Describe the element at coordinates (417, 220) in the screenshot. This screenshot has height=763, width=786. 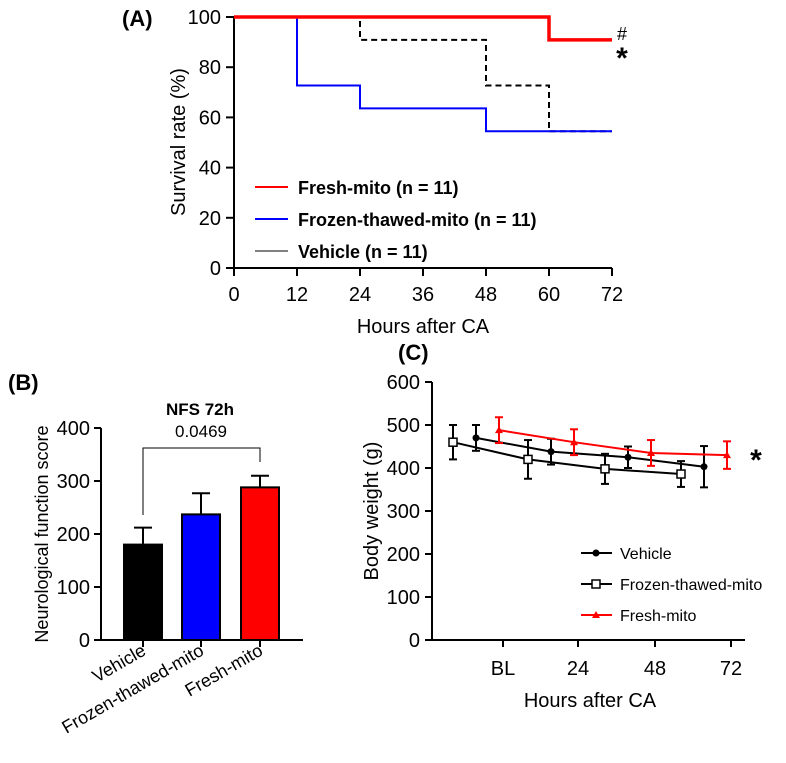
I see `legend-label: Frozen-thawed-mito (n = 11)` at that location.